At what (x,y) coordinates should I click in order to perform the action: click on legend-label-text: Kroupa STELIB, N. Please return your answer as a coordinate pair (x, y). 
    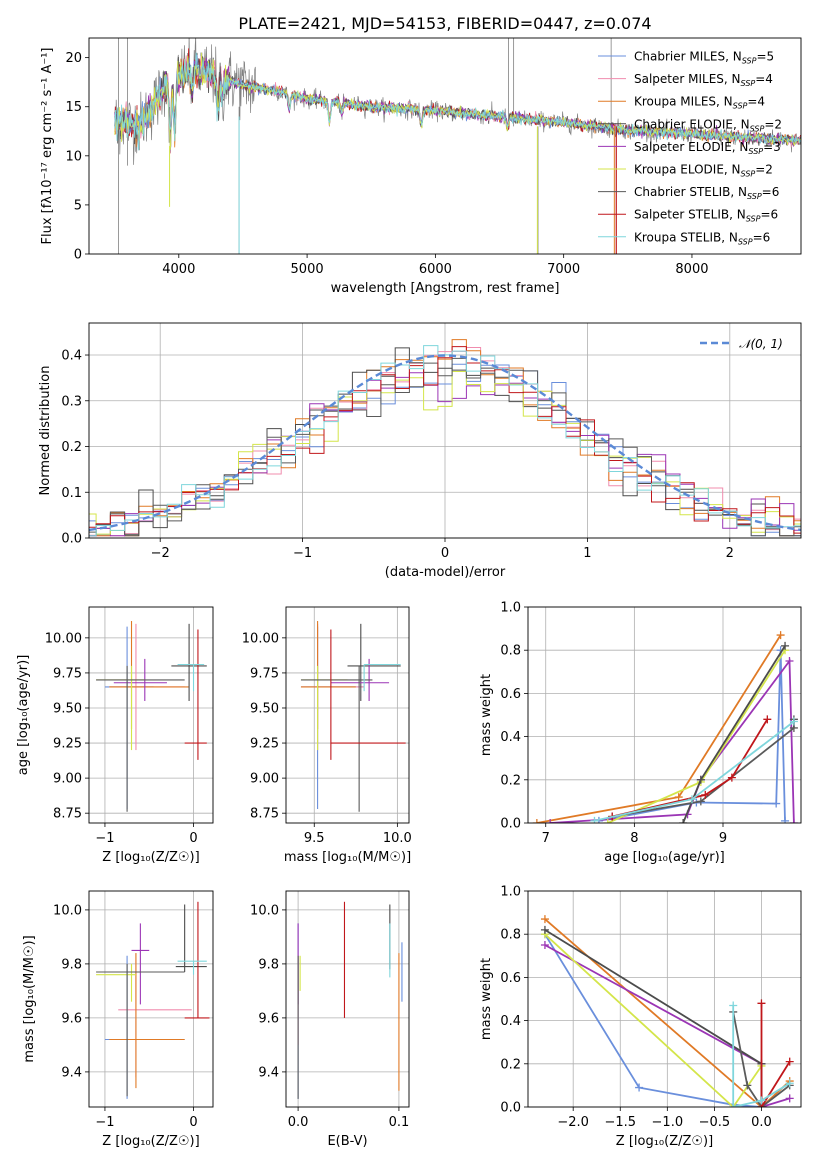
    Looking at the image, I should click on (686, 237).